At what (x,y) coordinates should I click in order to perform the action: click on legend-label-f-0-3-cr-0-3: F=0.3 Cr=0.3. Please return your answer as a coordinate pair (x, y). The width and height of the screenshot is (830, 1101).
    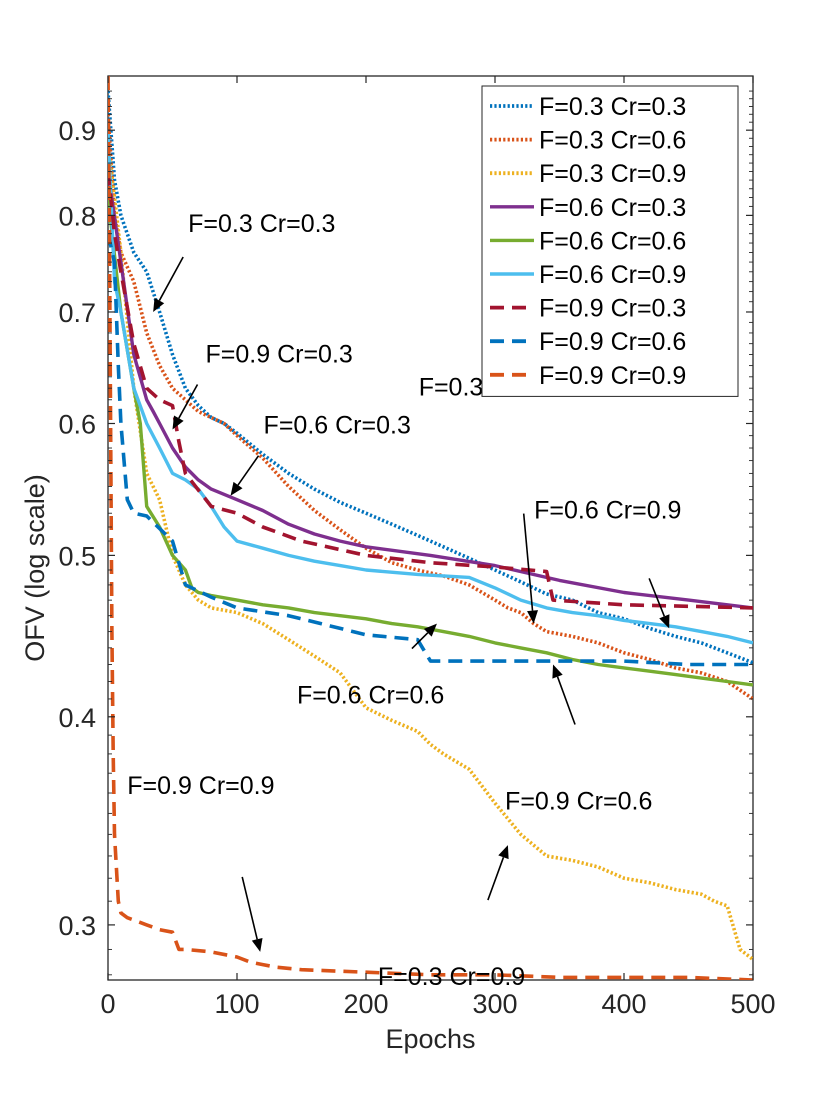
    Looking at the image, I should click on (612, 107).